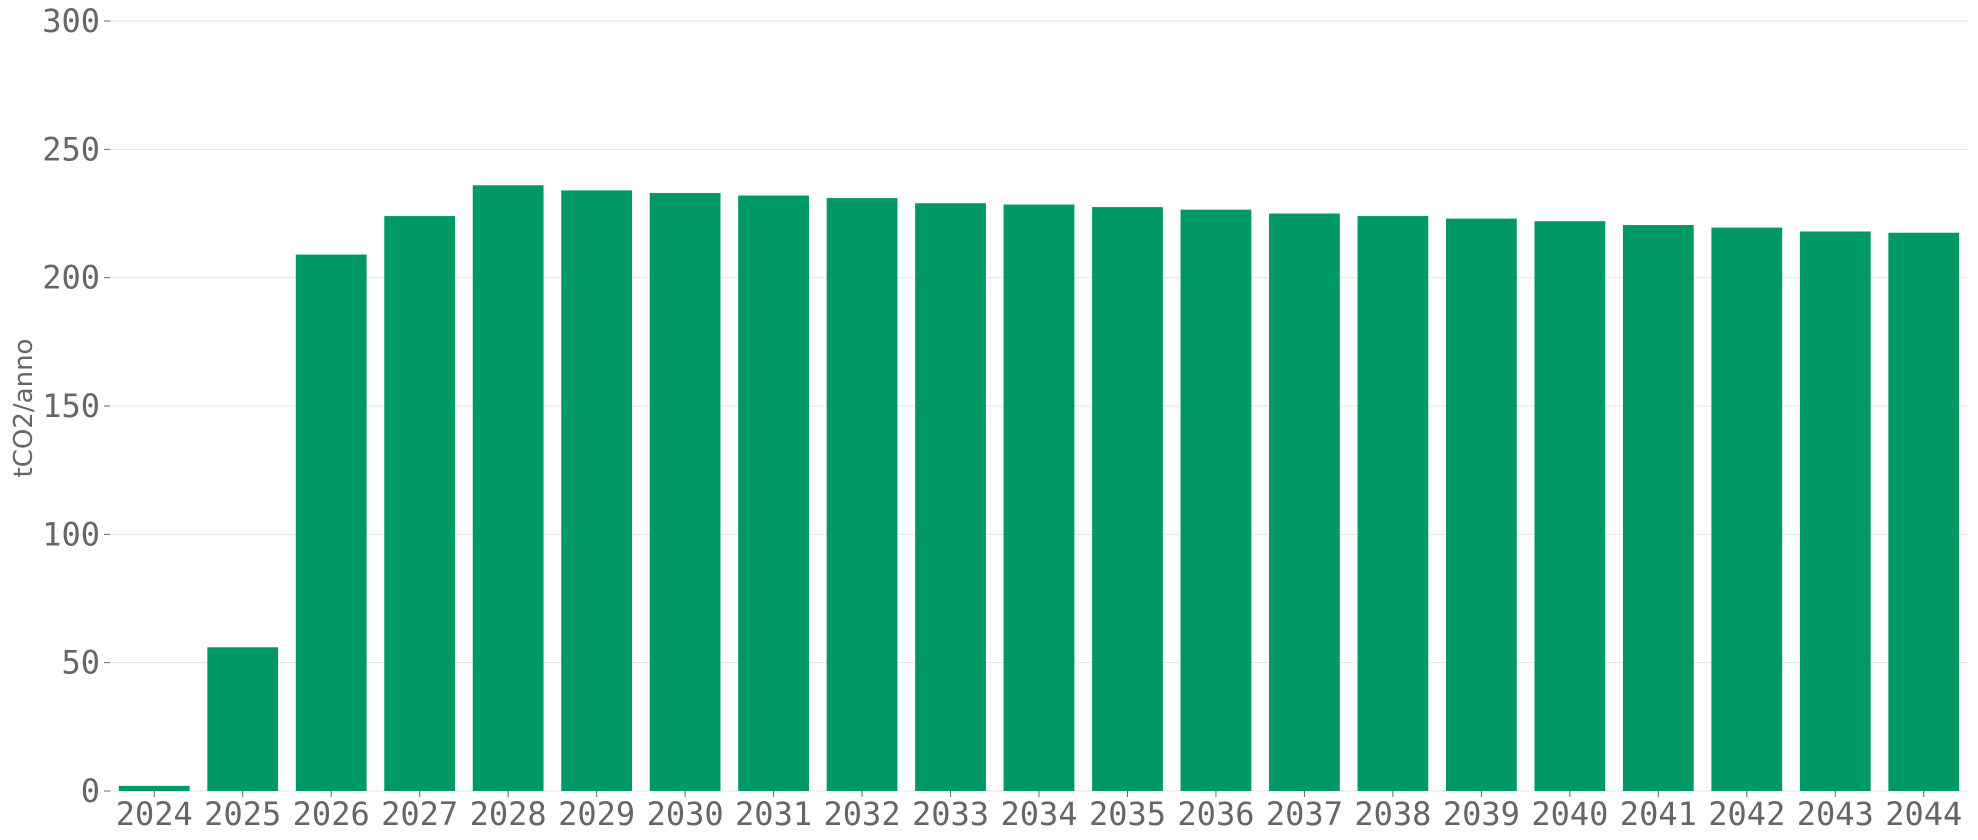 This screenshot has width=1978, height=840. What do you see at coordinates (71, 278) in the screenshot?
I see `y-tick-label: 200` at bounding box center [71, 278].